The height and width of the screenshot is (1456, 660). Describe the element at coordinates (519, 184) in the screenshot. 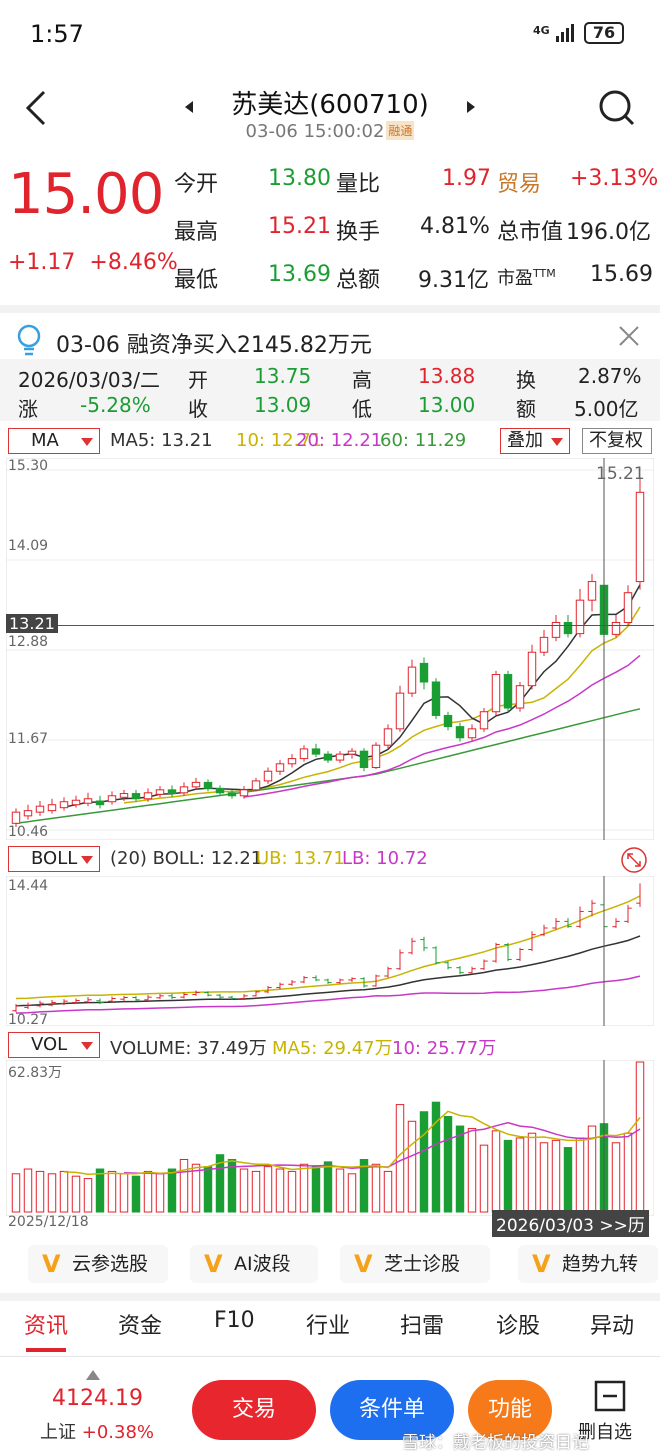

I see `label-sector: 贸易` at that location.